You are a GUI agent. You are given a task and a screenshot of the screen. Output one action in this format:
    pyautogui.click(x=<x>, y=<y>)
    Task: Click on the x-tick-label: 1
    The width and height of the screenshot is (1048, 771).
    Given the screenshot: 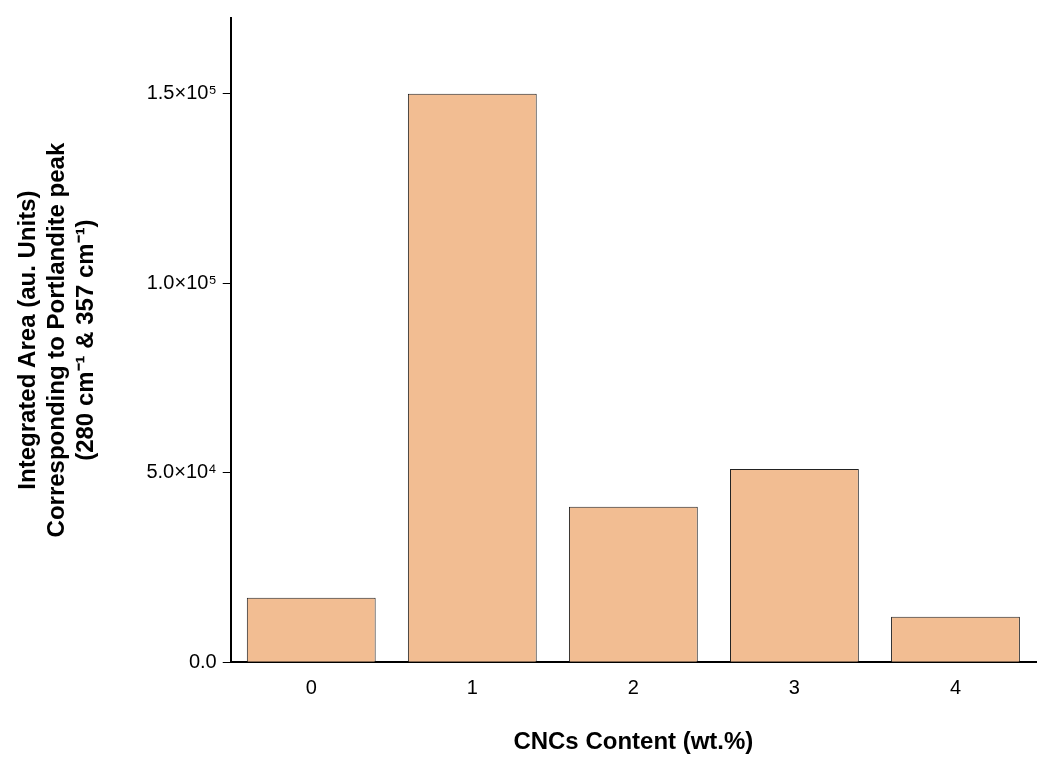 What is the action you would take?
    pyautogui.click(x=472, y=686)
    